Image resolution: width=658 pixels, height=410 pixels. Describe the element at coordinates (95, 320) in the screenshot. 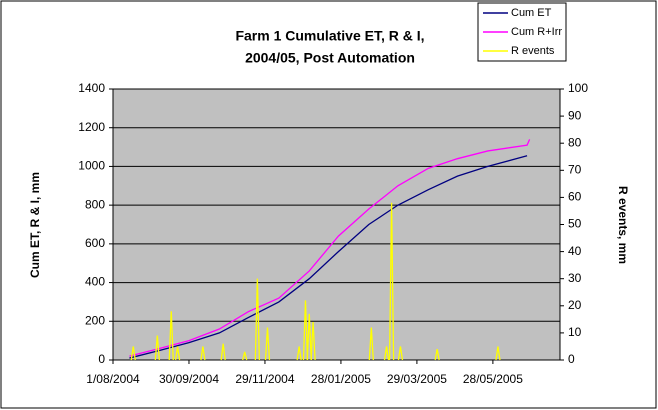

I see `y-tick-label: 200` at that location.